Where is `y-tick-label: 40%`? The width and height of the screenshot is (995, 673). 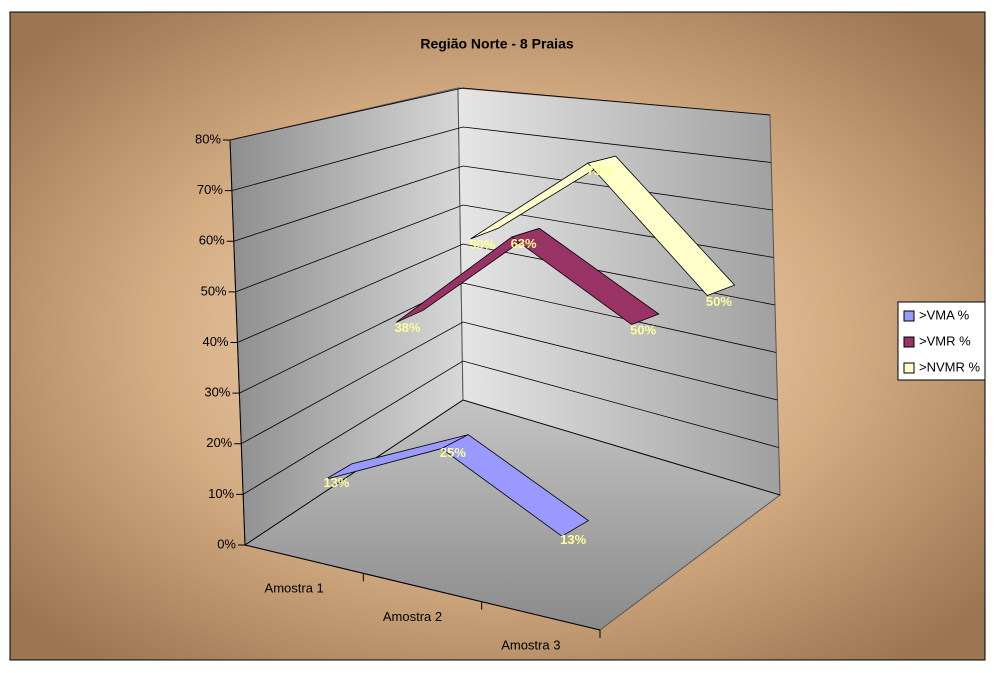
y-tick-label: 40% is located at coordinates (215, 341).